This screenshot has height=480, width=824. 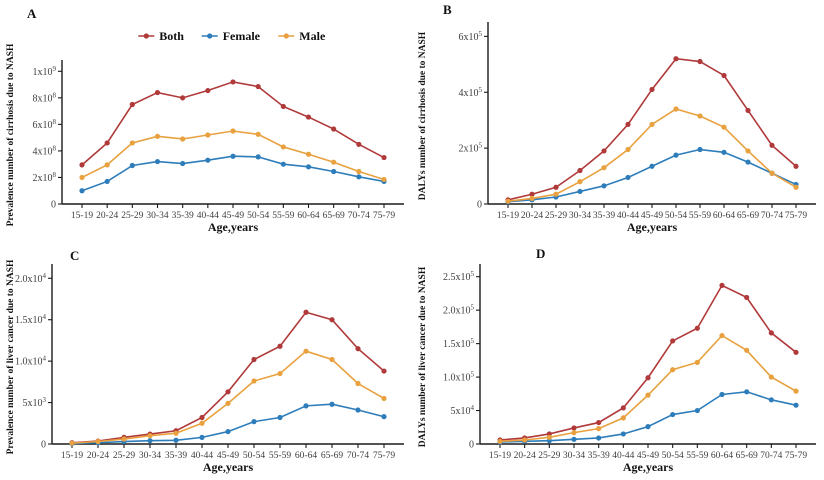 What do you see at coordinates (210, 36) in the screenshot?
I see `legend-marker-dot-female` at bounding box center [210, 36].